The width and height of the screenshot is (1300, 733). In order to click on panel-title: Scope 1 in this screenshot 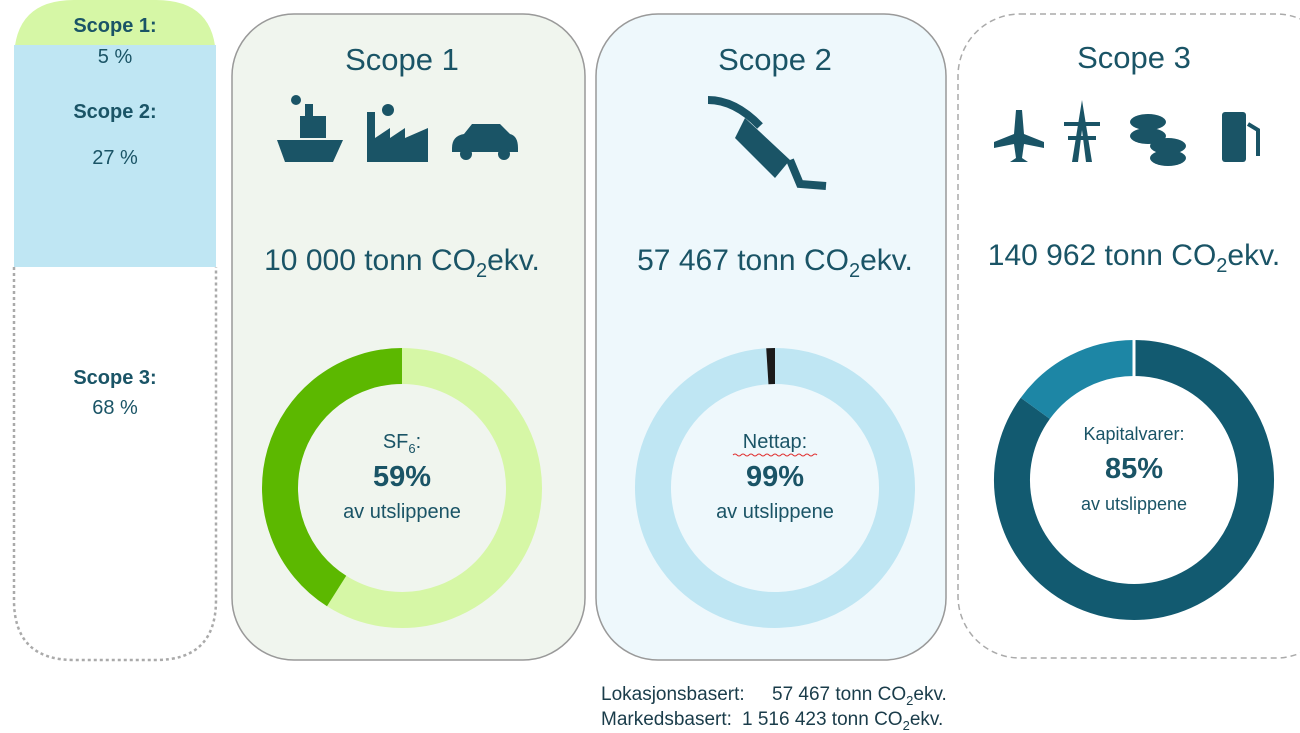, I will do `click(402, 59)`.